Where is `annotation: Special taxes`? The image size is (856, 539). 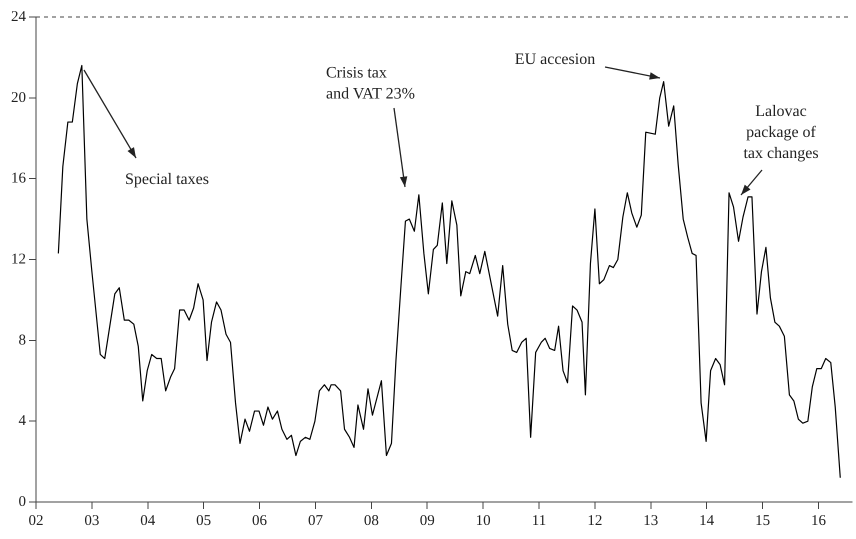 annotation: Special taxes is located at coordinates (167, 179).